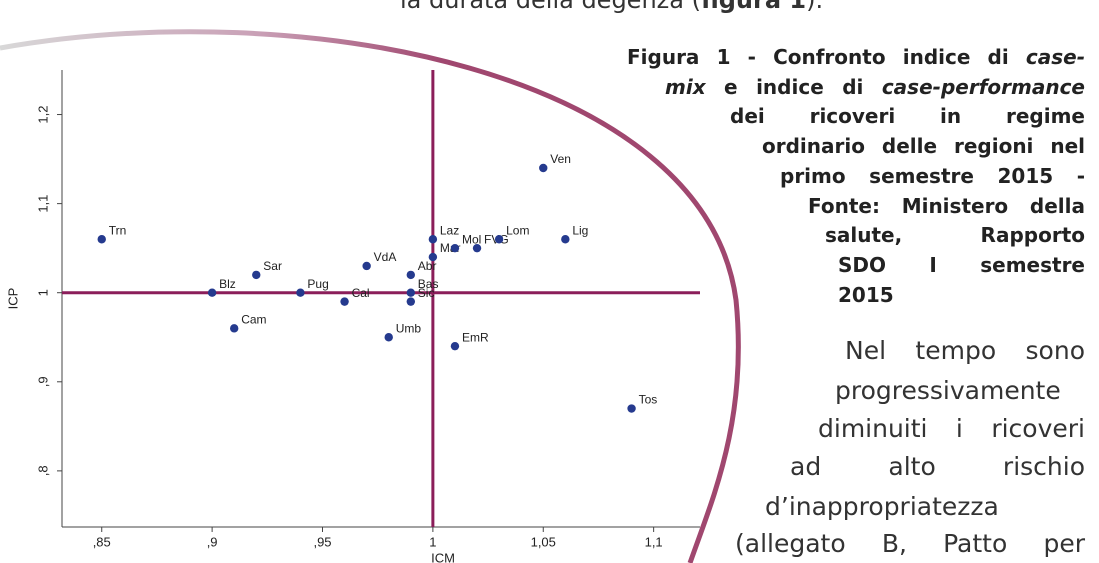 This screenshot has height=563, width=1099. I want to click on text-run: dei ricoveri in regime, so click(907, 116).